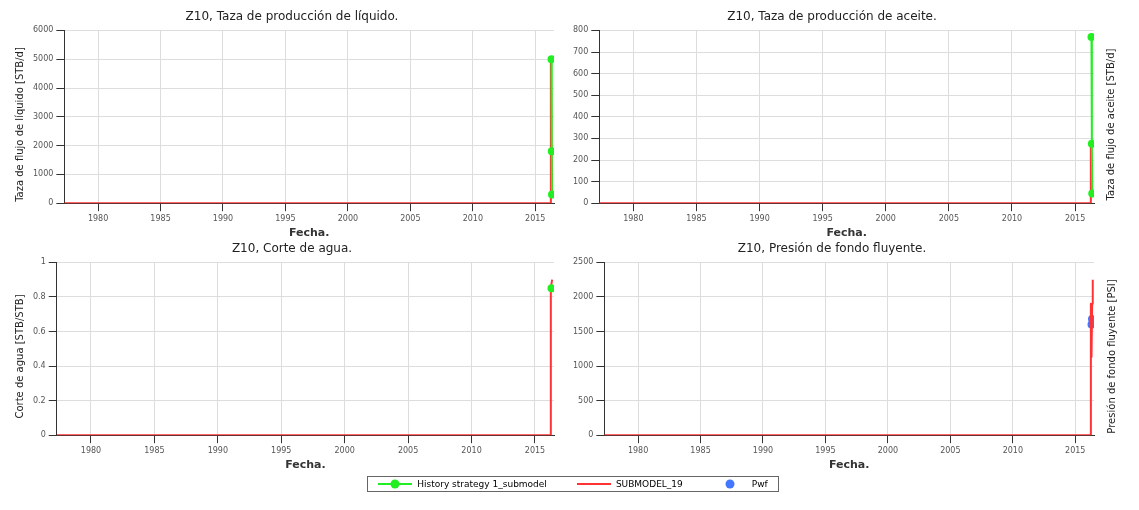 The height and width of the screenshot is (510, 1139). I want to click on y-tick-label: 800, so click(580, 30).